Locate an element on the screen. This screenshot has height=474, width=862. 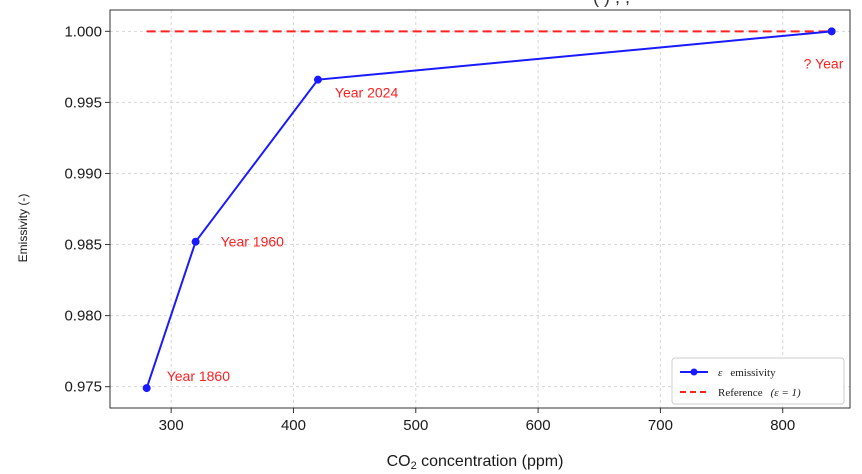
x-tick-label: 600 is located at coordinates (538, 425).